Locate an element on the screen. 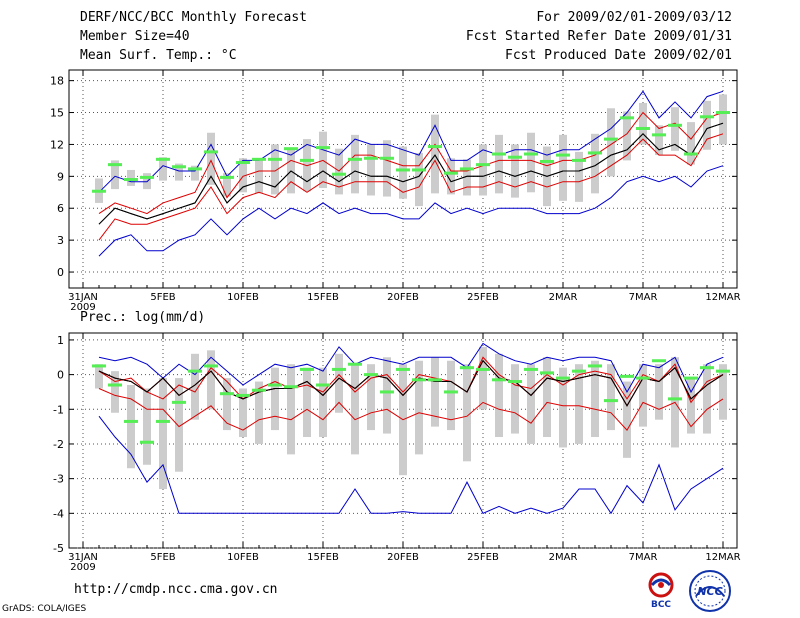  prec-xtick-label: 5FEB is located at coordinates (162, 557).